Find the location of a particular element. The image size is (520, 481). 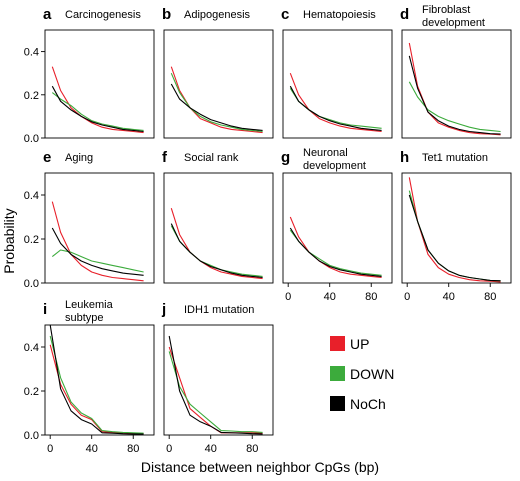

panel-letter: h is located at coordinates (404, 157).